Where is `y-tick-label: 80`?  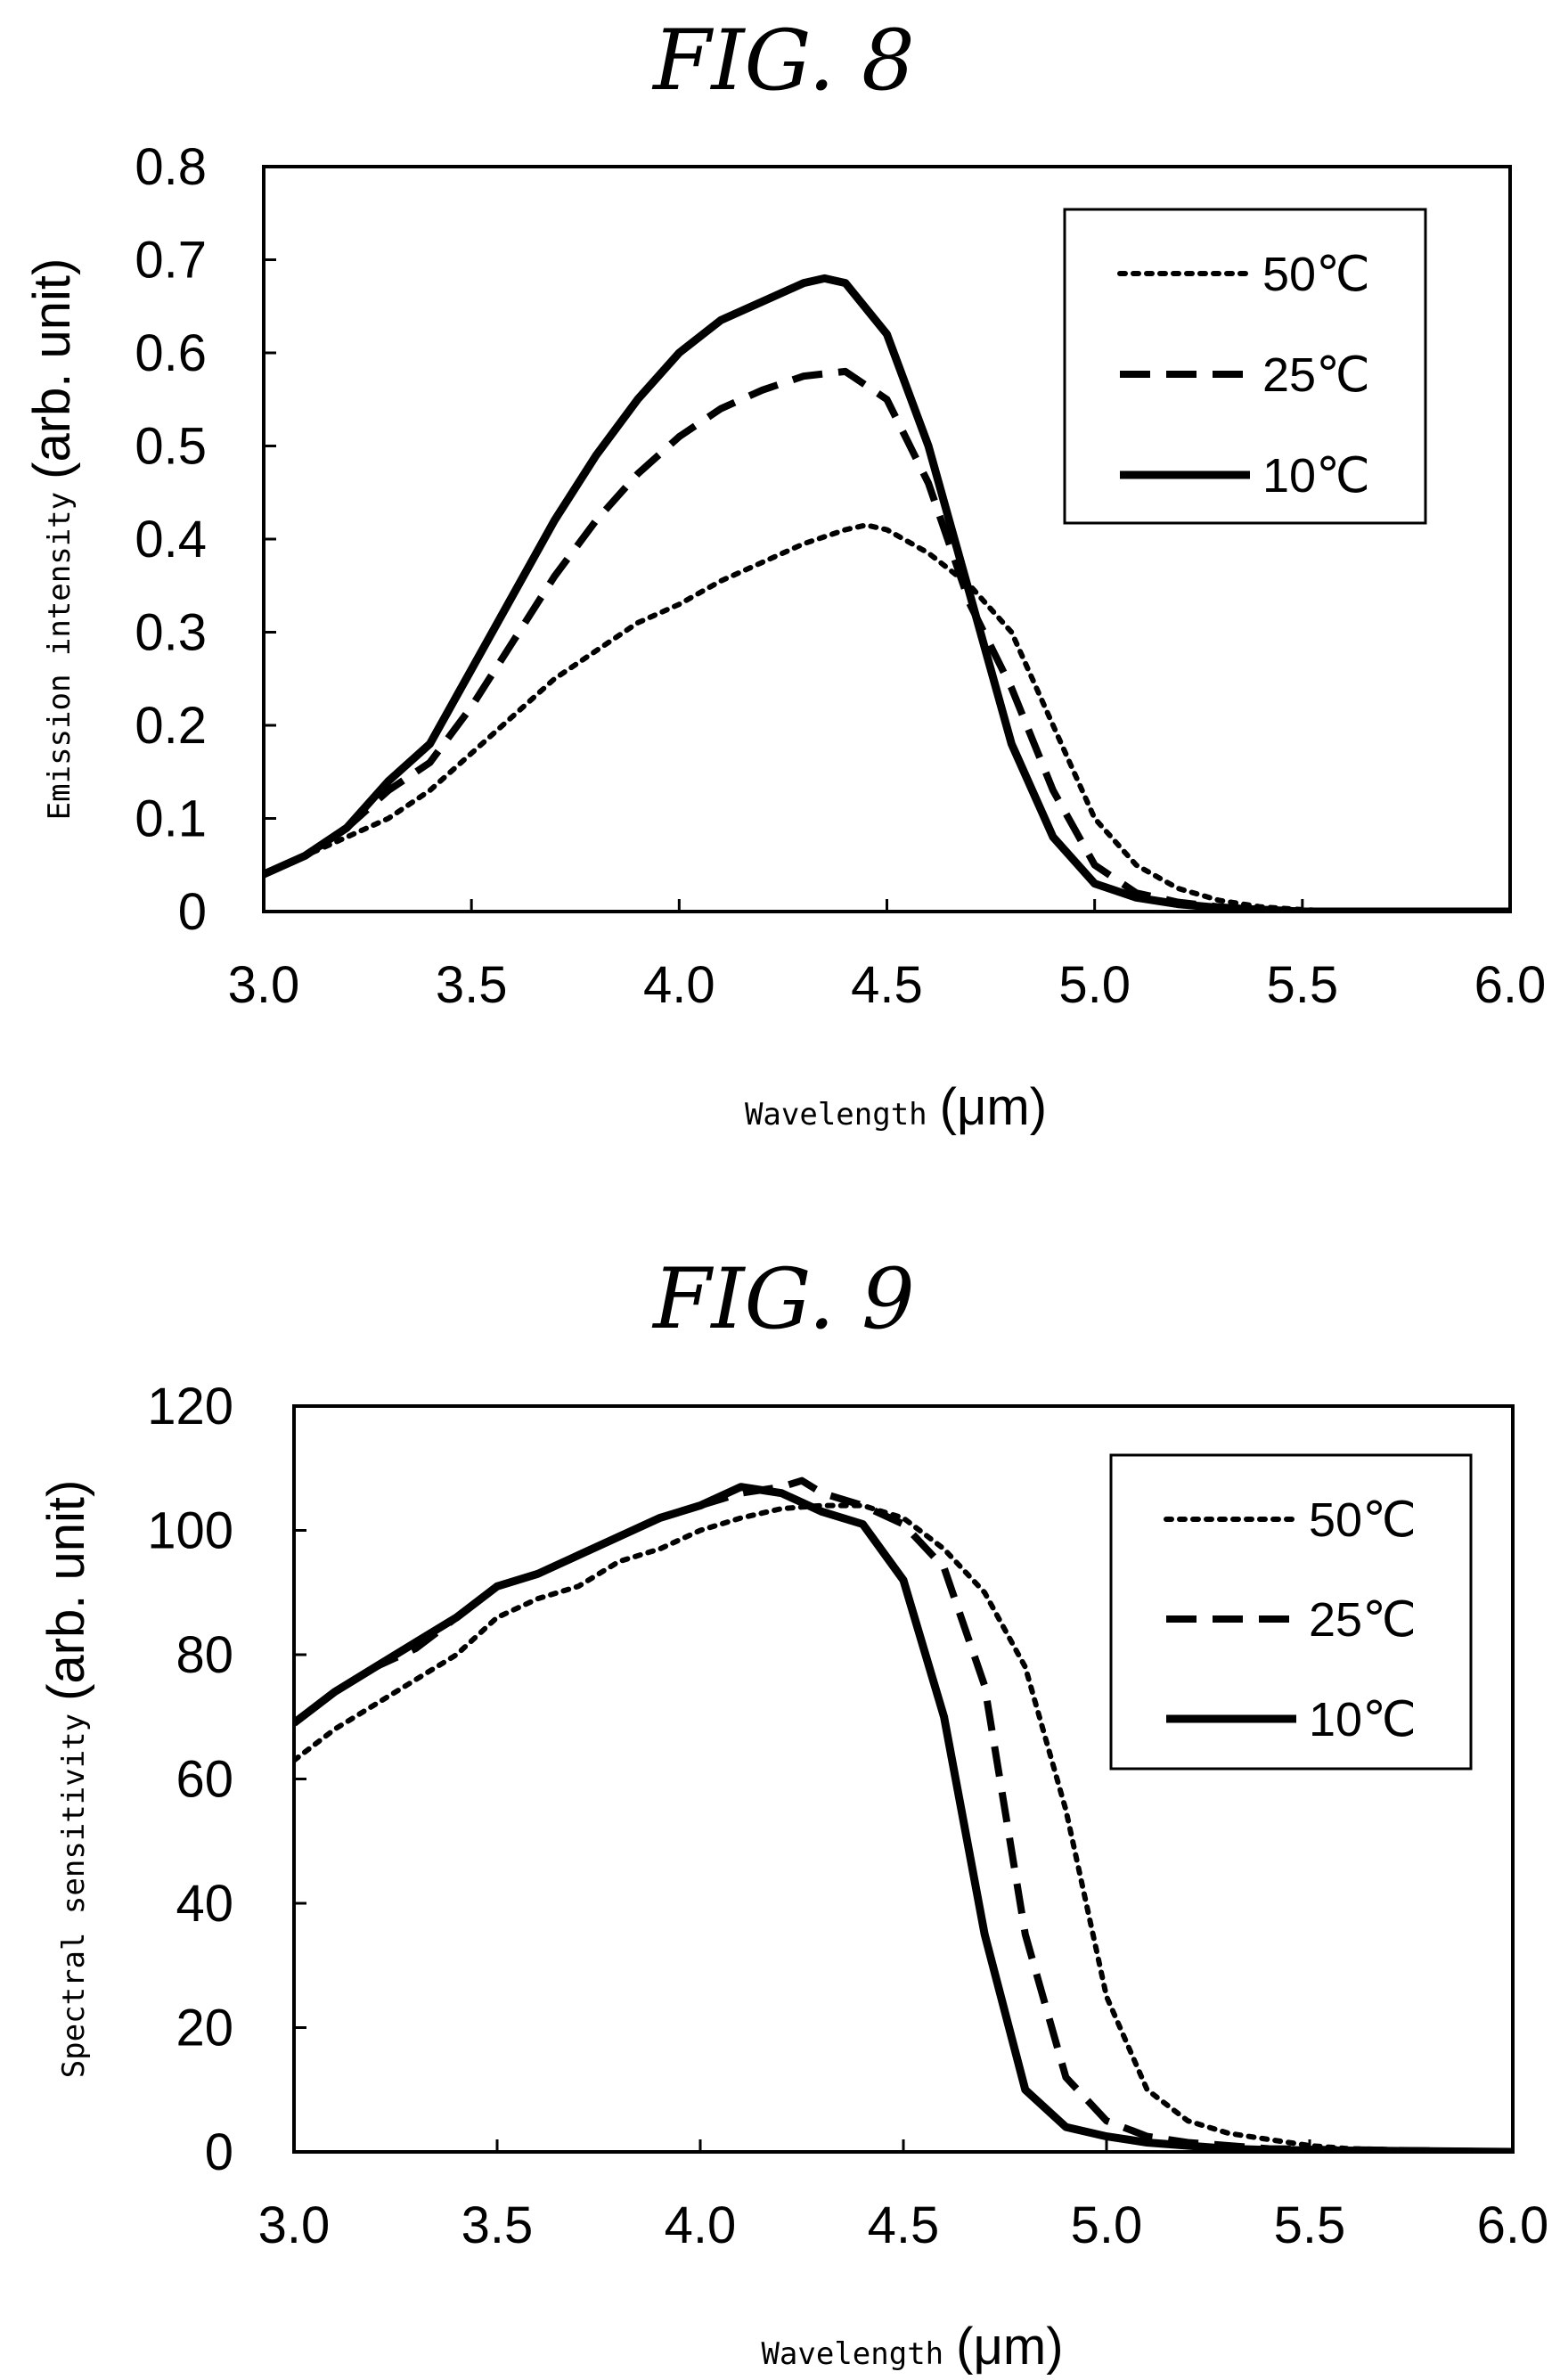
y-tick-label: 80 is located at coordinates (204, 1655).